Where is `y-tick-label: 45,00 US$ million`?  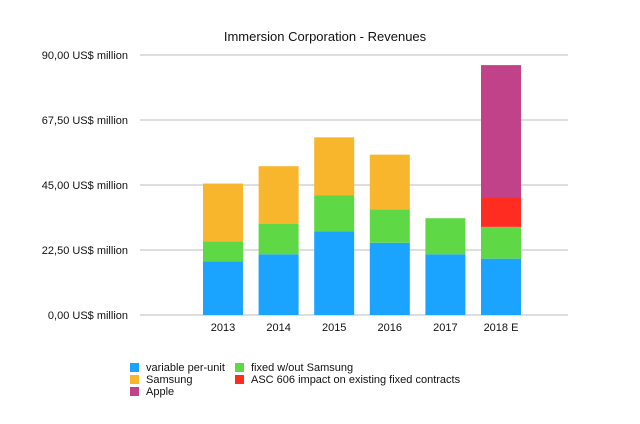
y-tick-label: 45,00 US$ million is located at coordinates (85, 186).